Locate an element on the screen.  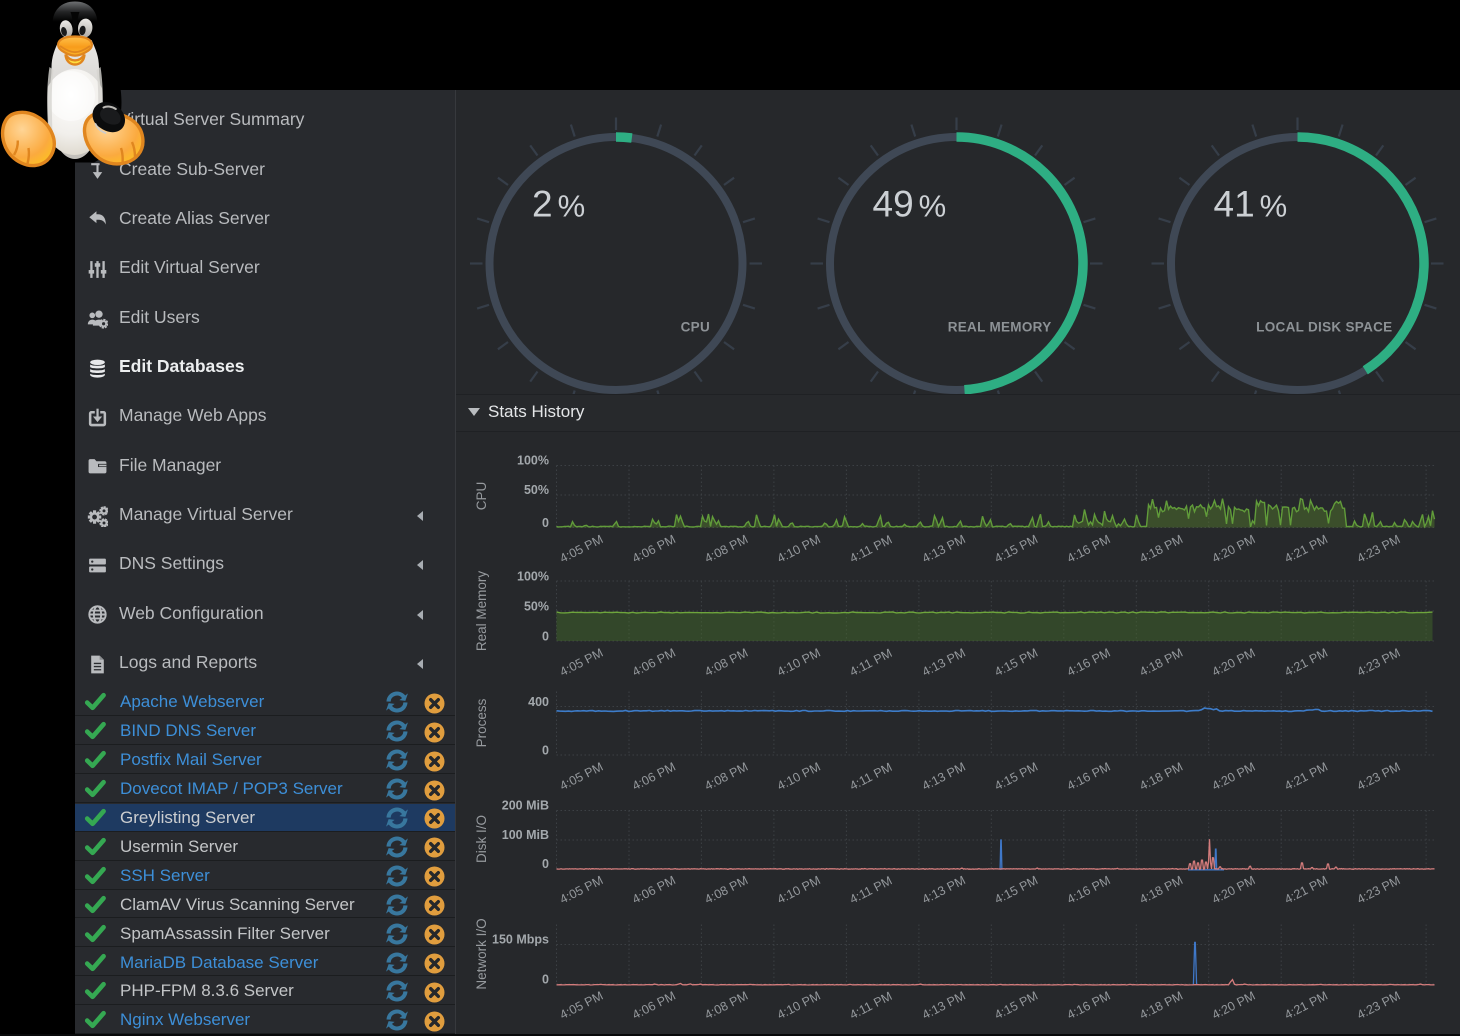
svg-text: 41% is located at coordinates (1251, 204).